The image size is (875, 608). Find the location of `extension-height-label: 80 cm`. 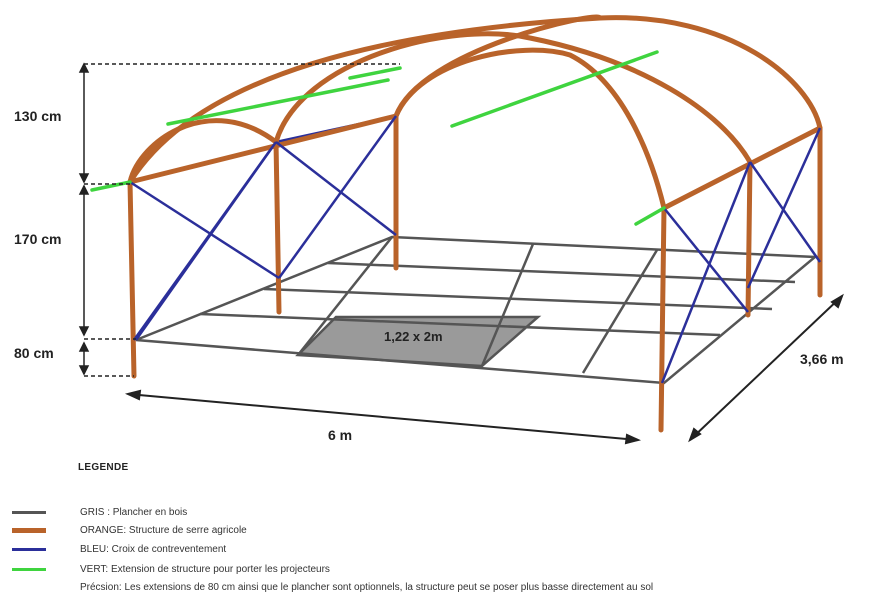

extension-height-label: 80 cm is located at coordinates (34, 353).